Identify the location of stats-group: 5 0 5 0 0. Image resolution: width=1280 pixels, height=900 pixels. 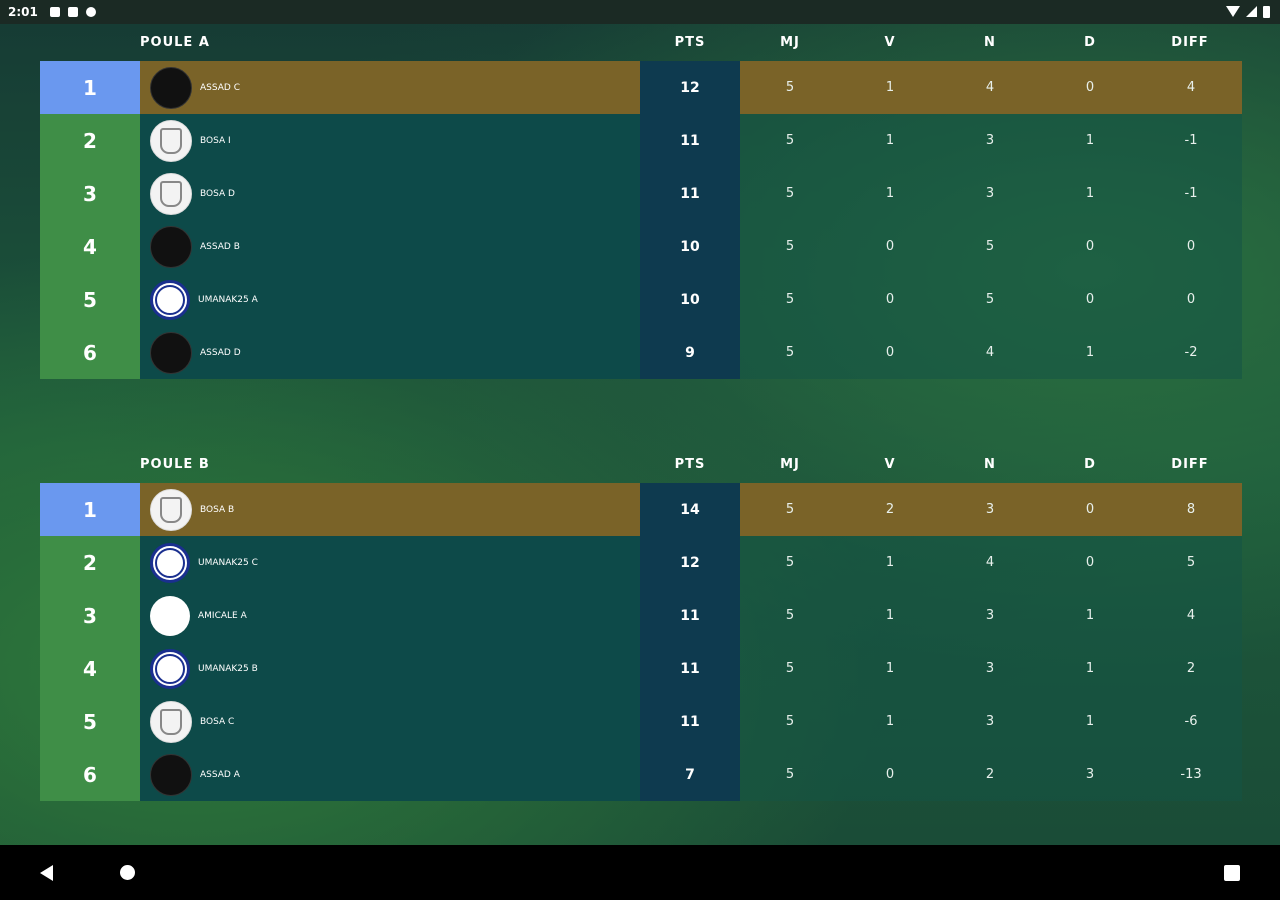
(991, 299).